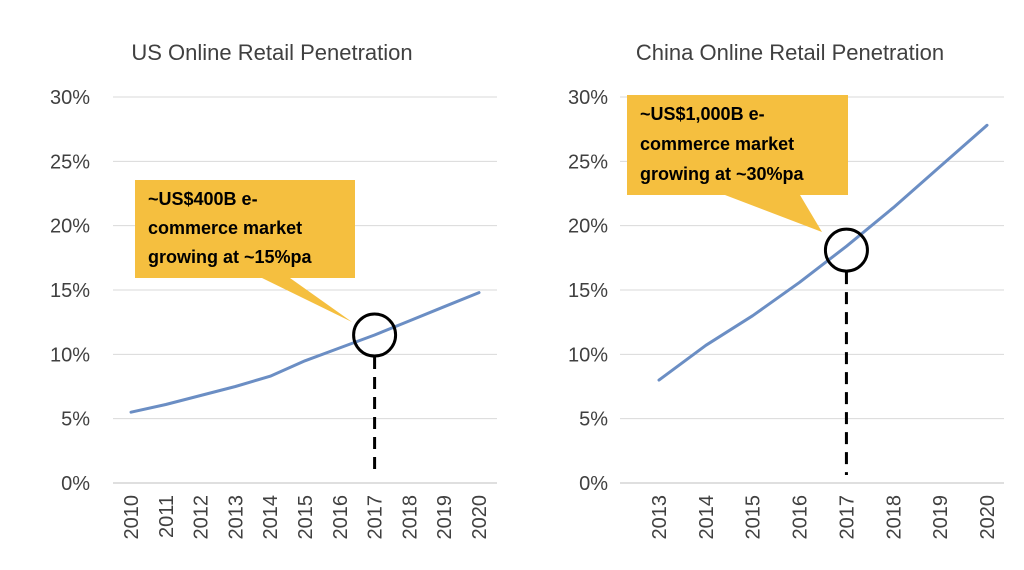  I want to click on china-y-tick-label: 5%, so click(593, 420).